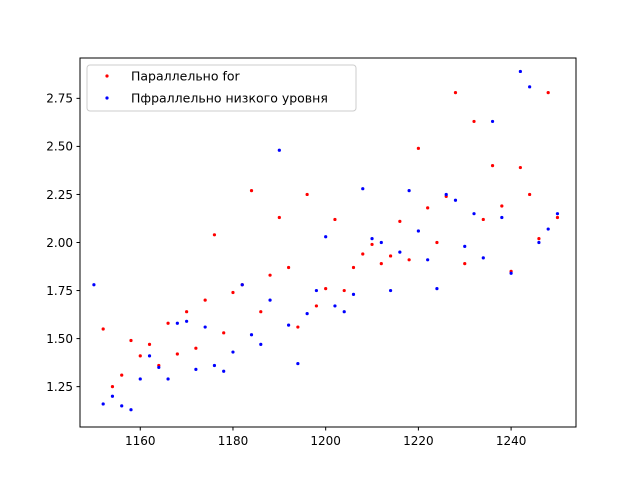 The image size is (640, 480). What do you see at coordinates (418, 441) in the screenshot?
I see `x-tick-label-4: 1220` at bounding box center [418, 441].